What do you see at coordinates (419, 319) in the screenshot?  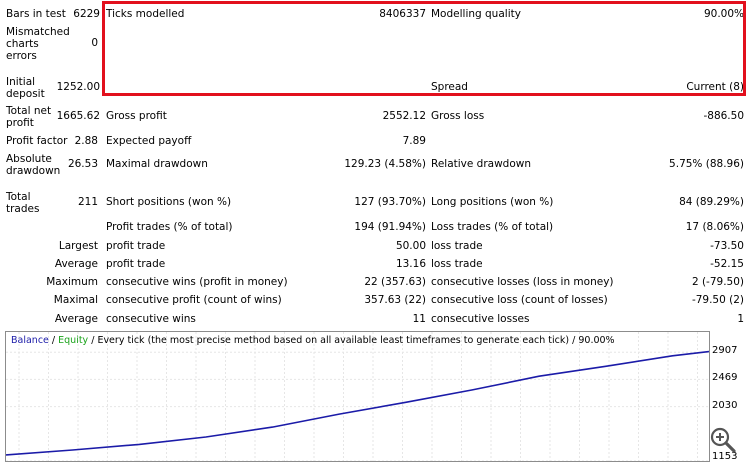 I see `row-value-1: 11` at bounding box center [419, 319].